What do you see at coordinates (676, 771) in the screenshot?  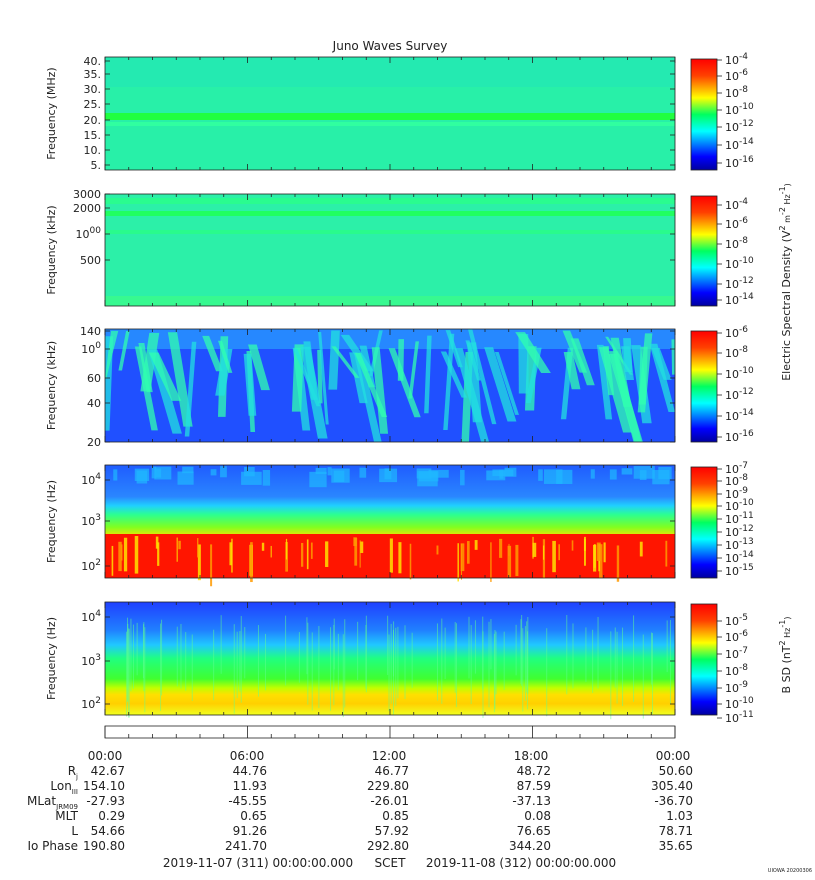 I see `ephemeris-value: 50.60` at bounding box center [676, 771].